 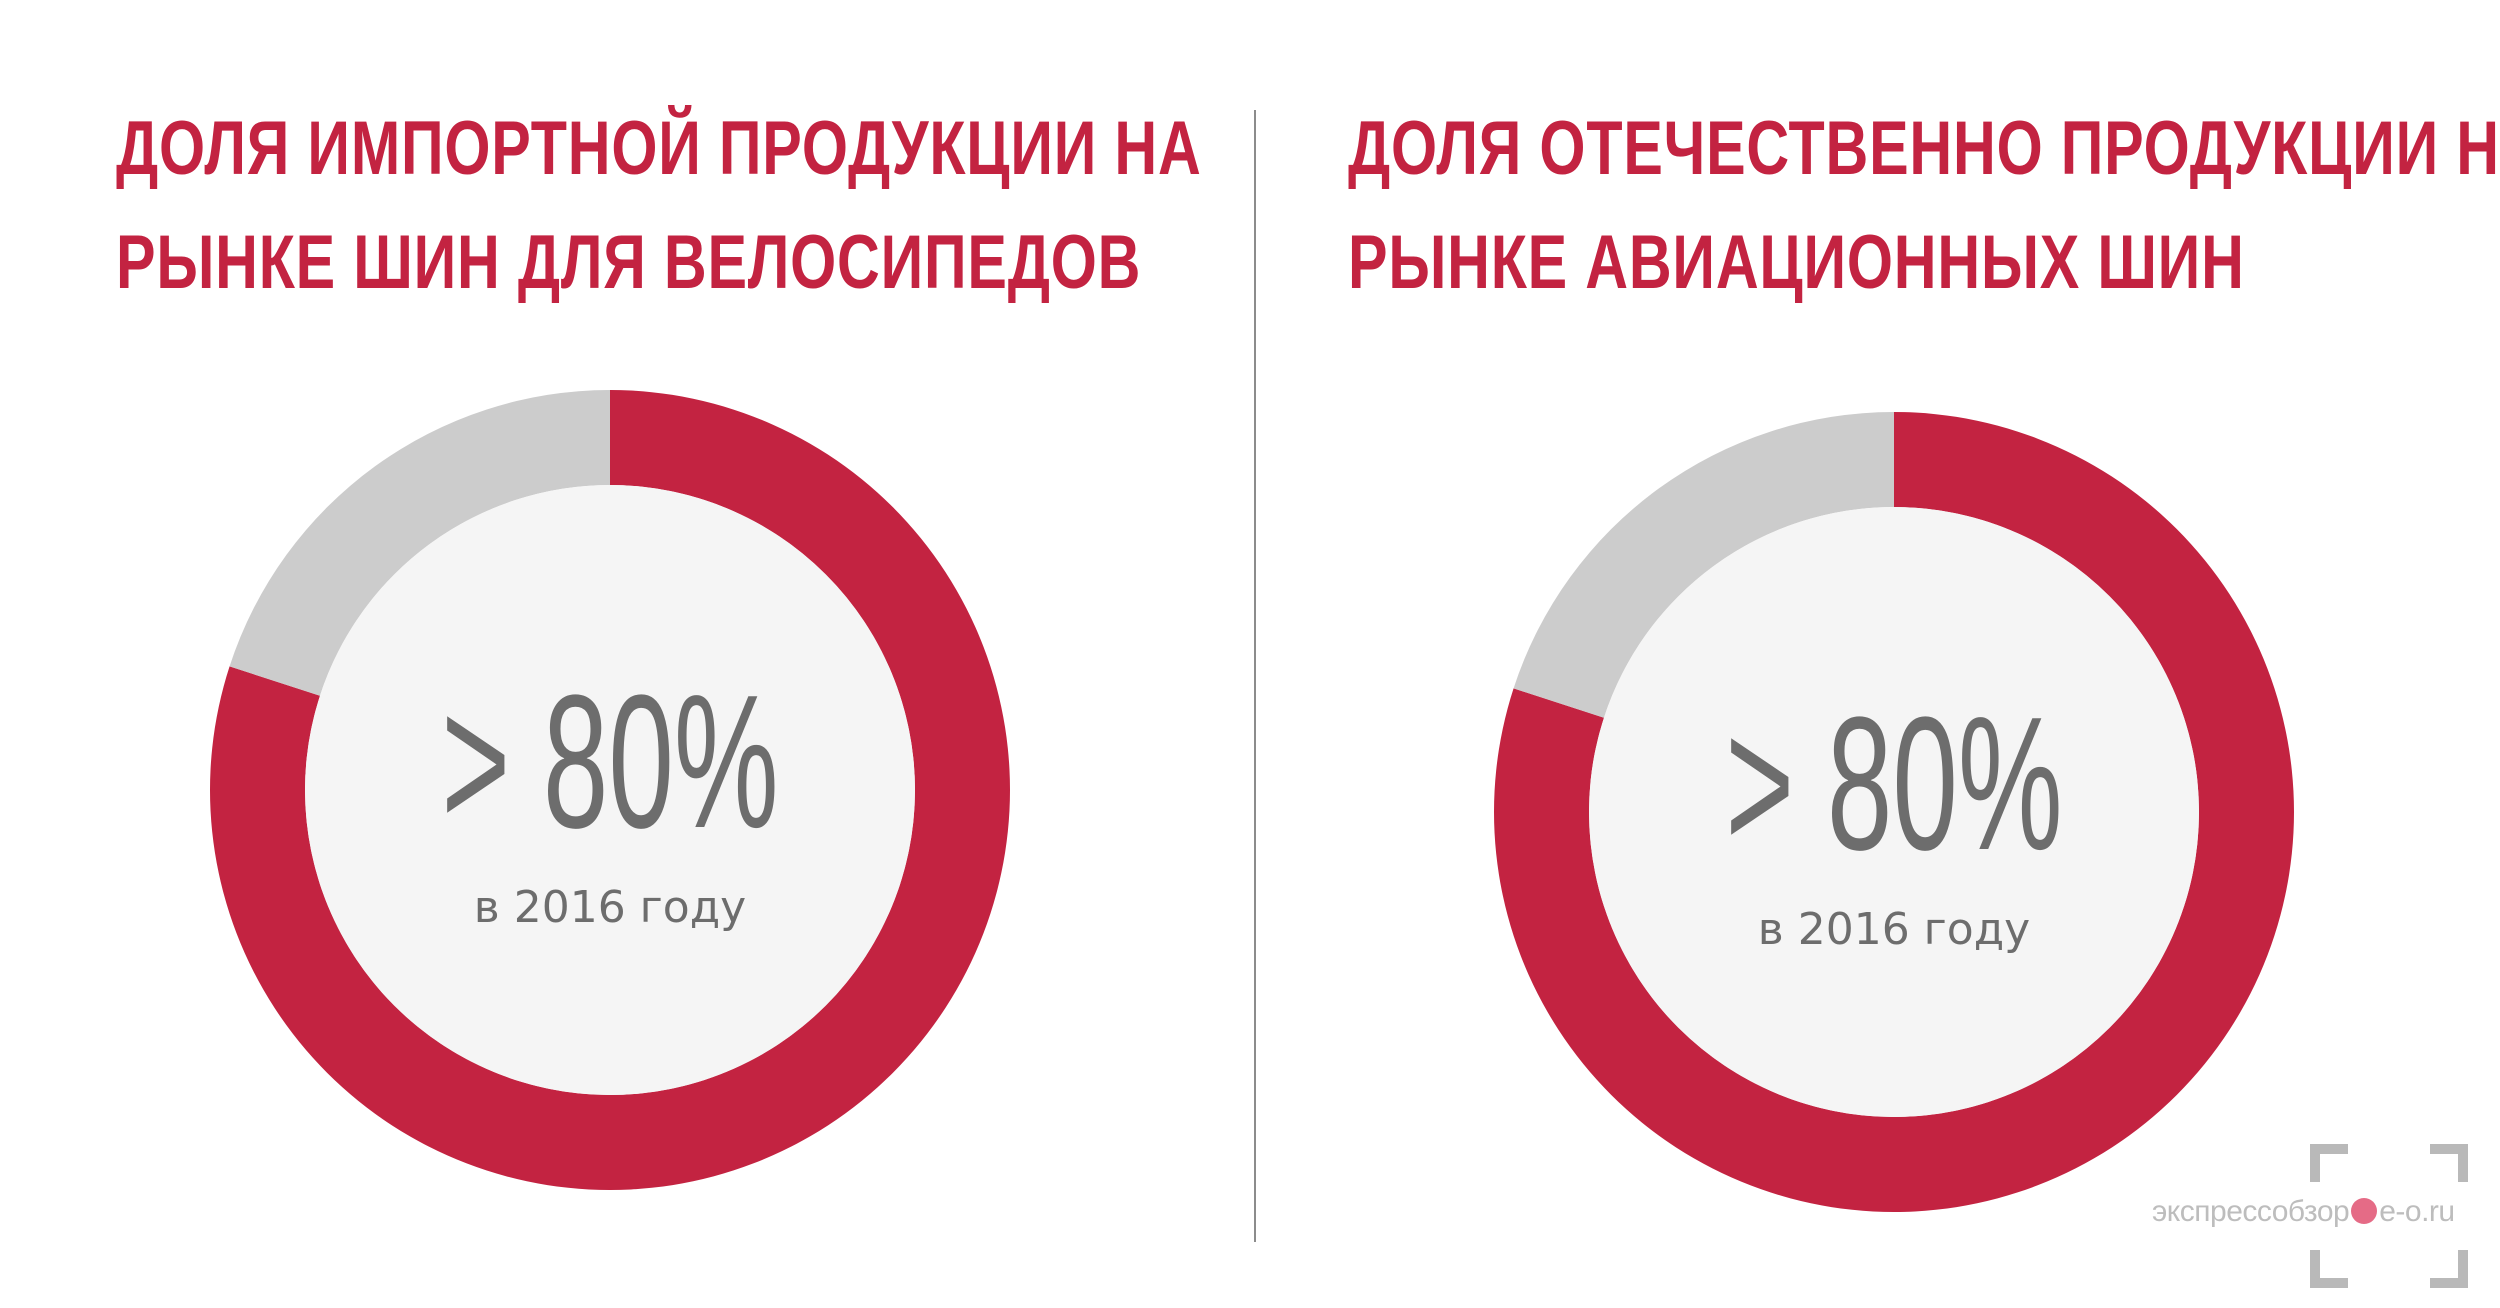 I want to click on watermark-logo: экспрессобзор e-o.ru, so click(x=2314, y=1216).